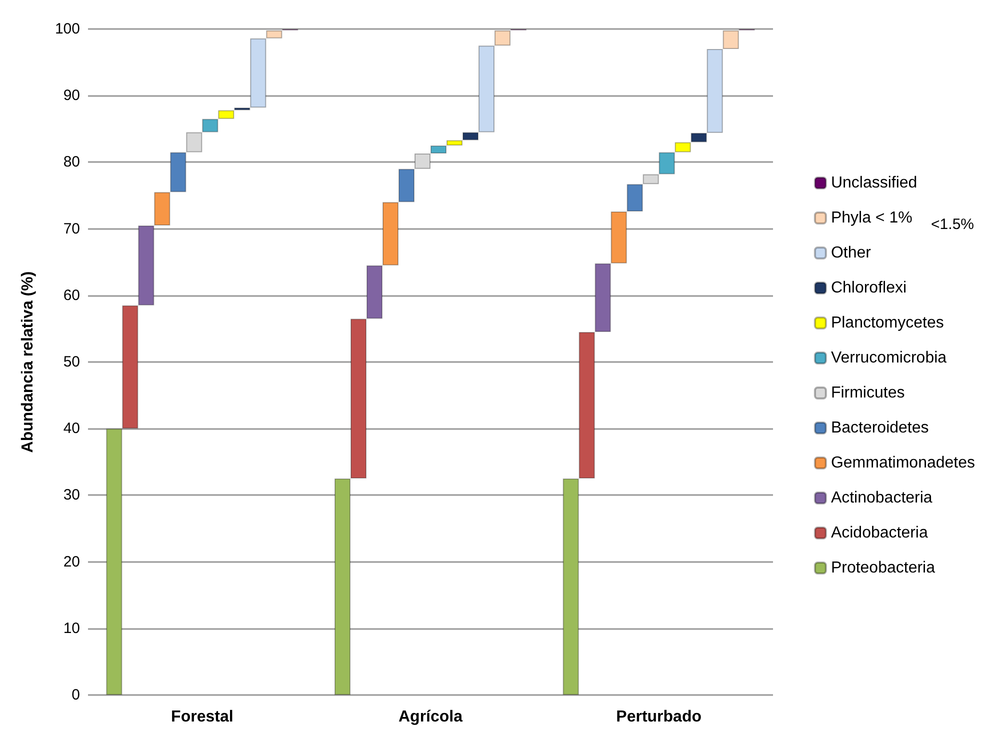  What do you see at coordinates (71, 628) in the screenshot?
I see `y-tick-label: 10` at bounding box center [71, 628].